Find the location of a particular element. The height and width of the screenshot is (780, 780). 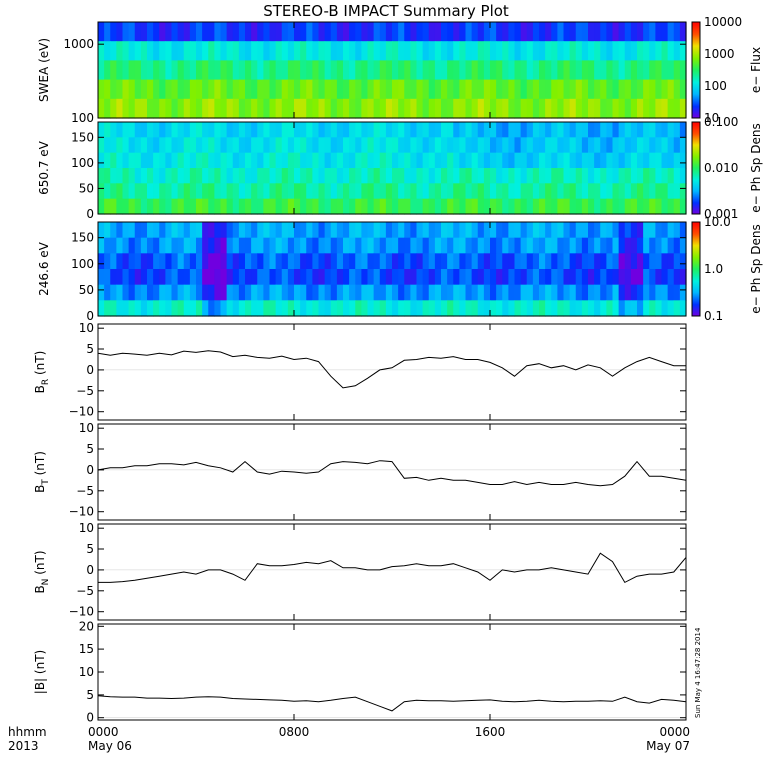

y-tick-label: 20 is located at coordinates (86, 626).